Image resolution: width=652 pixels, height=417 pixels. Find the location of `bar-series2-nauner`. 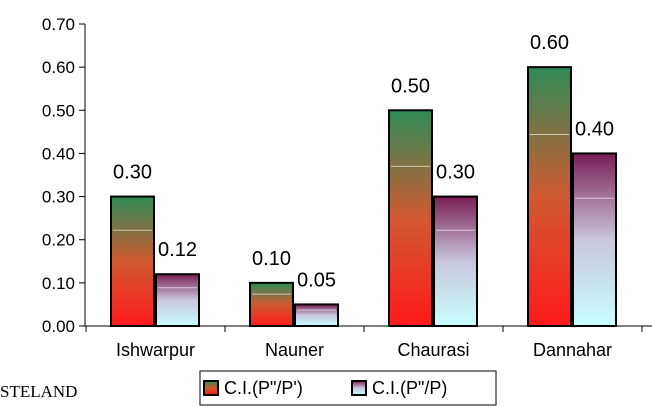

bar-series2-nauner is located at coordinates (316, 315).